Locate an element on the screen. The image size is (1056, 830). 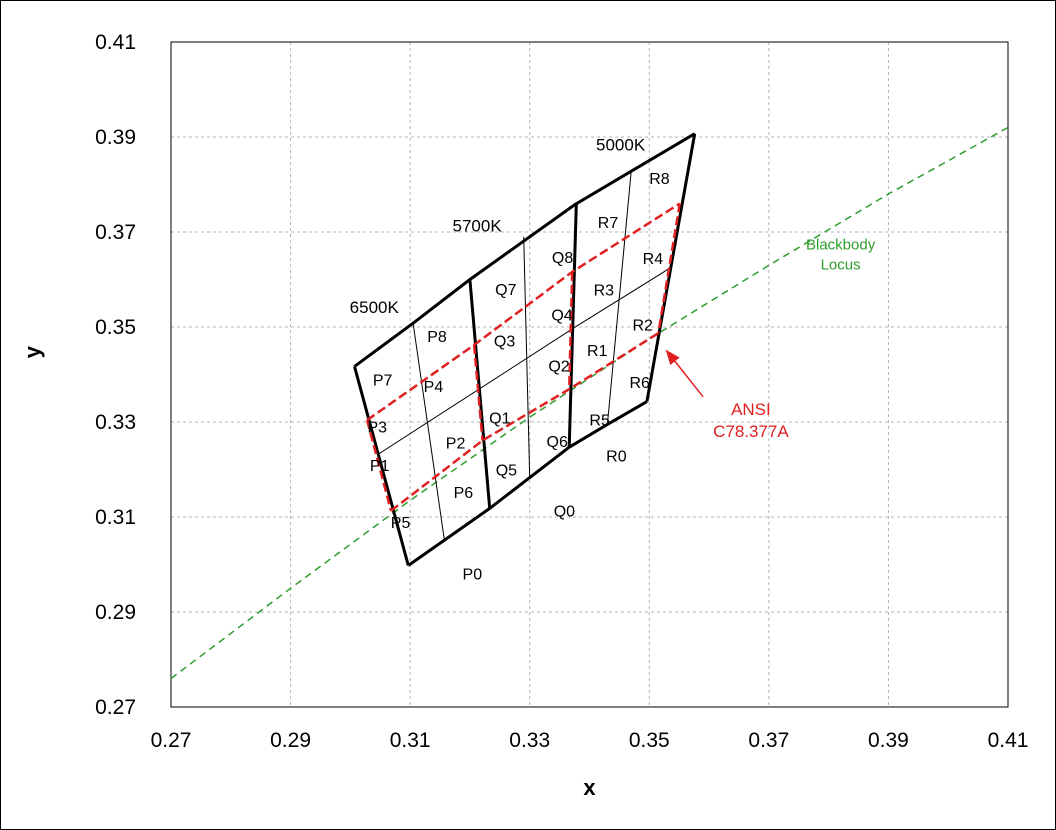
bin-label-r1: R1 is located at coordinates (597, 351).